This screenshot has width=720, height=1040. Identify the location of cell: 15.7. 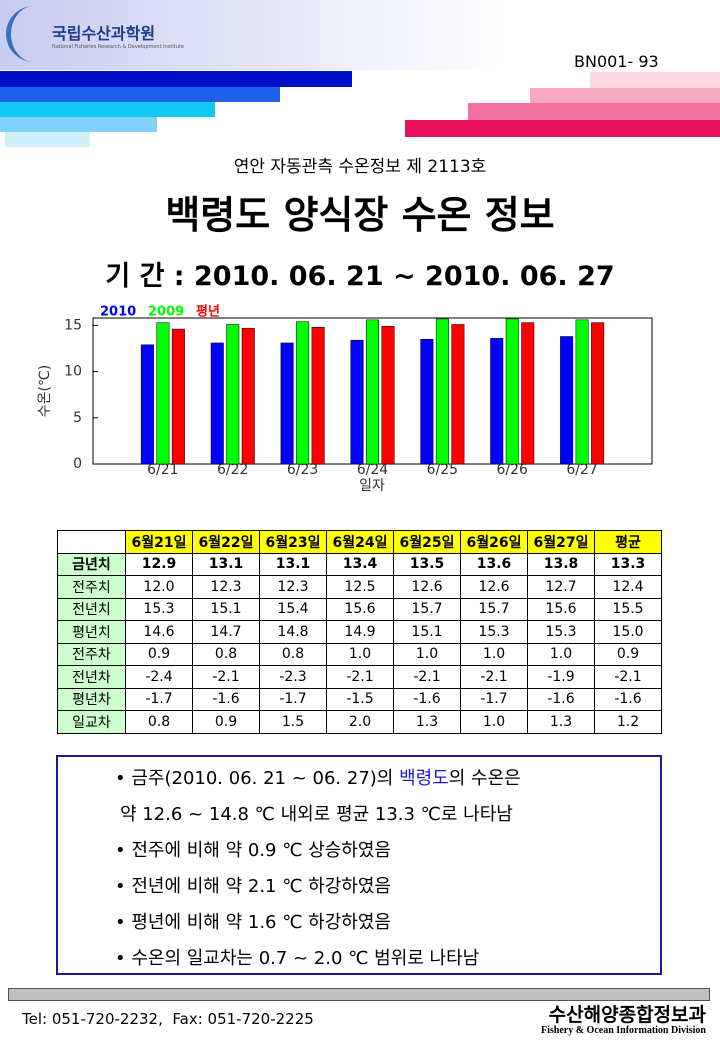
(494, 609).